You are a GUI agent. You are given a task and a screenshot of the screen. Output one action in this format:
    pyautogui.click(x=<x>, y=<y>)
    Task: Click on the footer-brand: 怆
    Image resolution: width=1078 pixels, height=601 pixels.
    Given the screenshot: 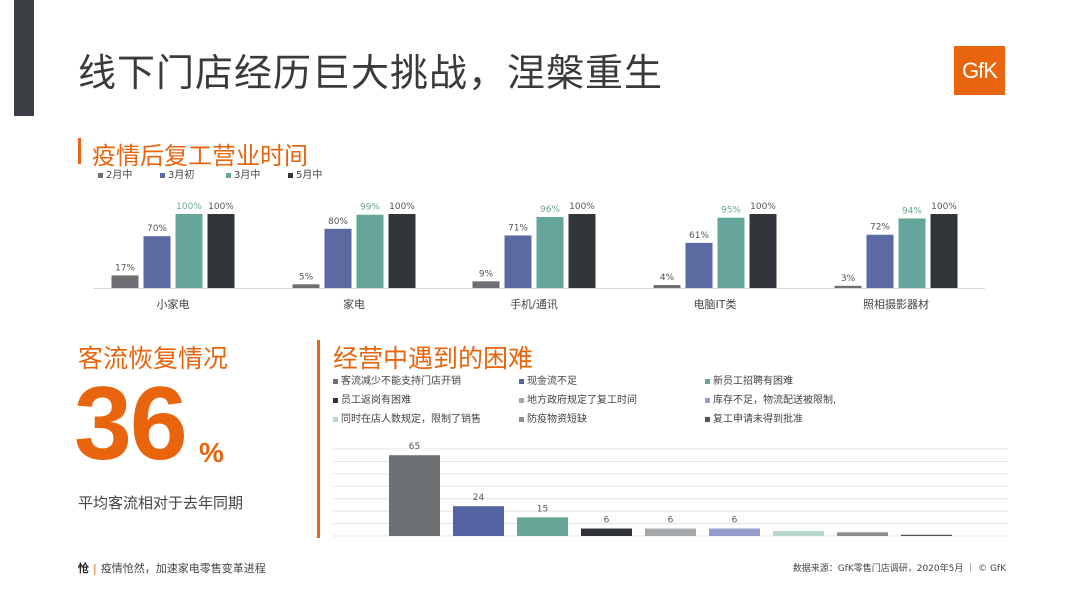 What is the action you would take?
    pyautogui.click(x=83, y=568)
    